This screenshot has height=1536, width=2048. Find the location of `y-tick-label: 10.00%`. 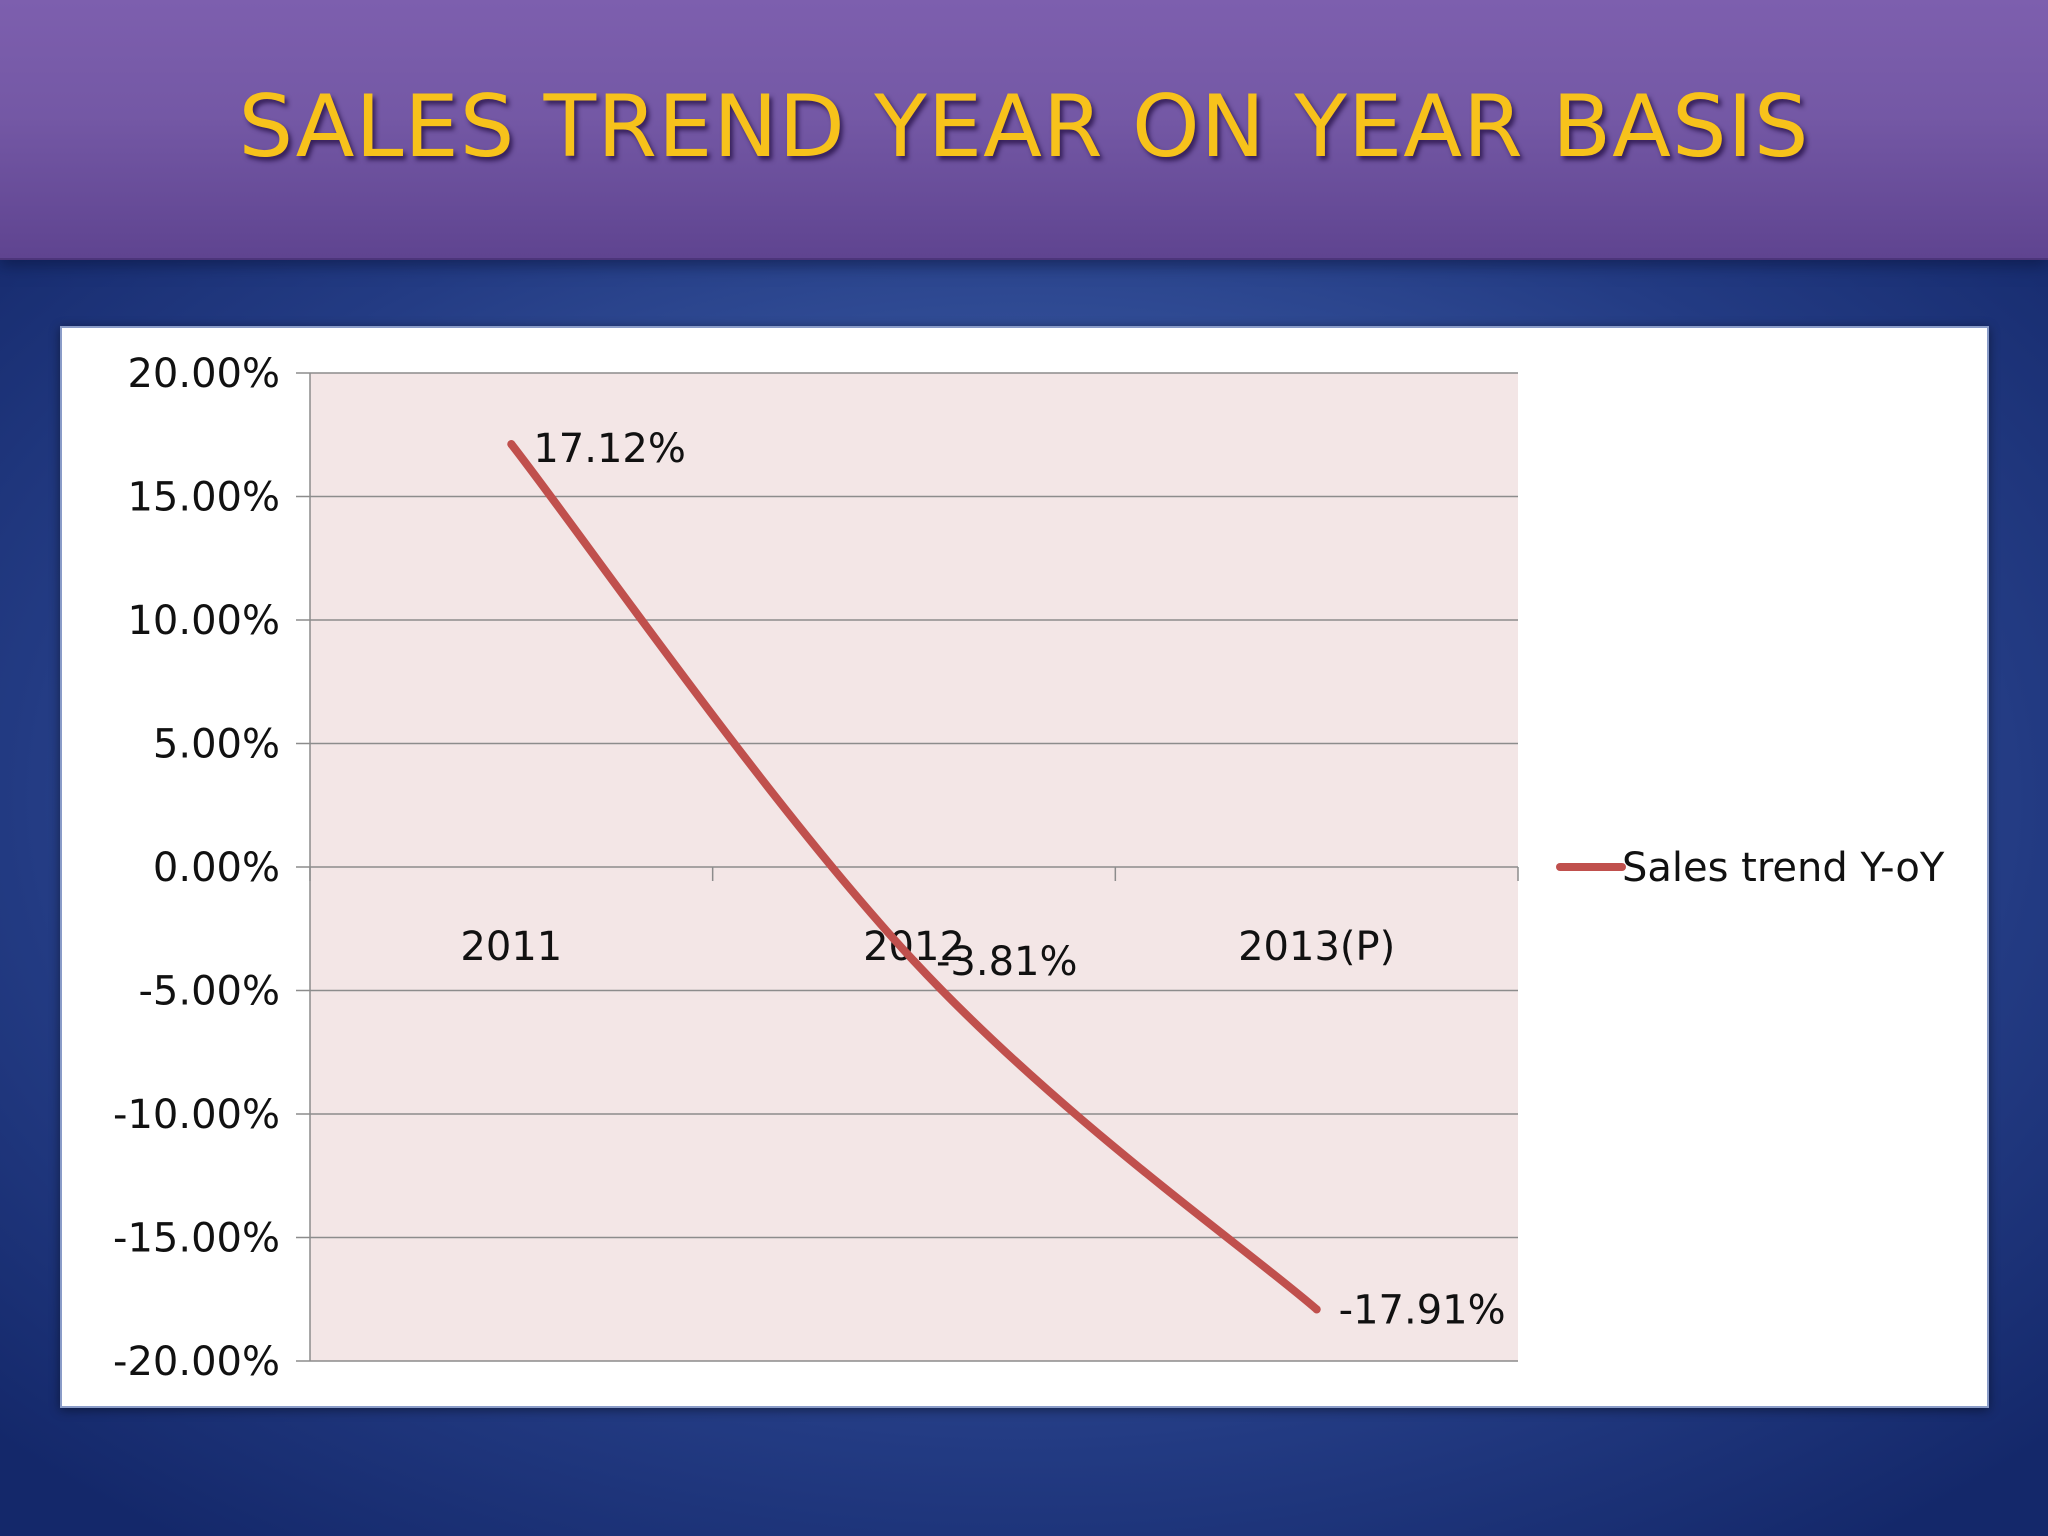

y-tick-label: 10.00% is located at coordinates (203, 621).